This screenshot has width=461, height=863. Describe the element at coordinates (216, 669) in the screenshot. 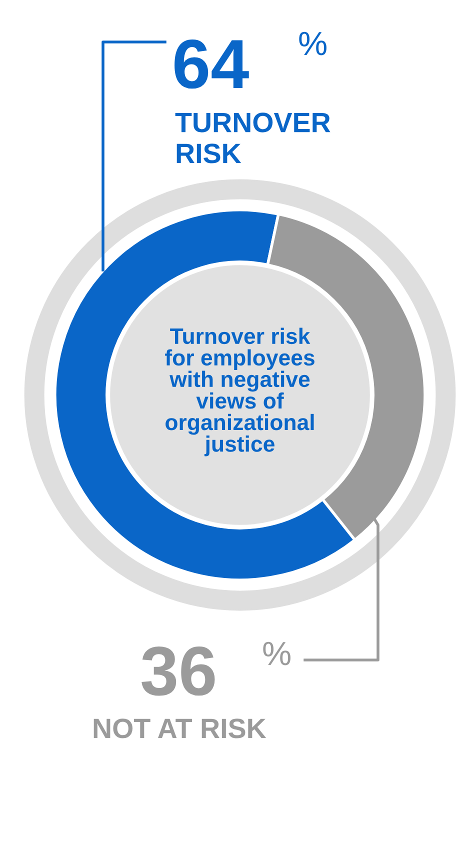

I see `data-label: 36%` at that location.